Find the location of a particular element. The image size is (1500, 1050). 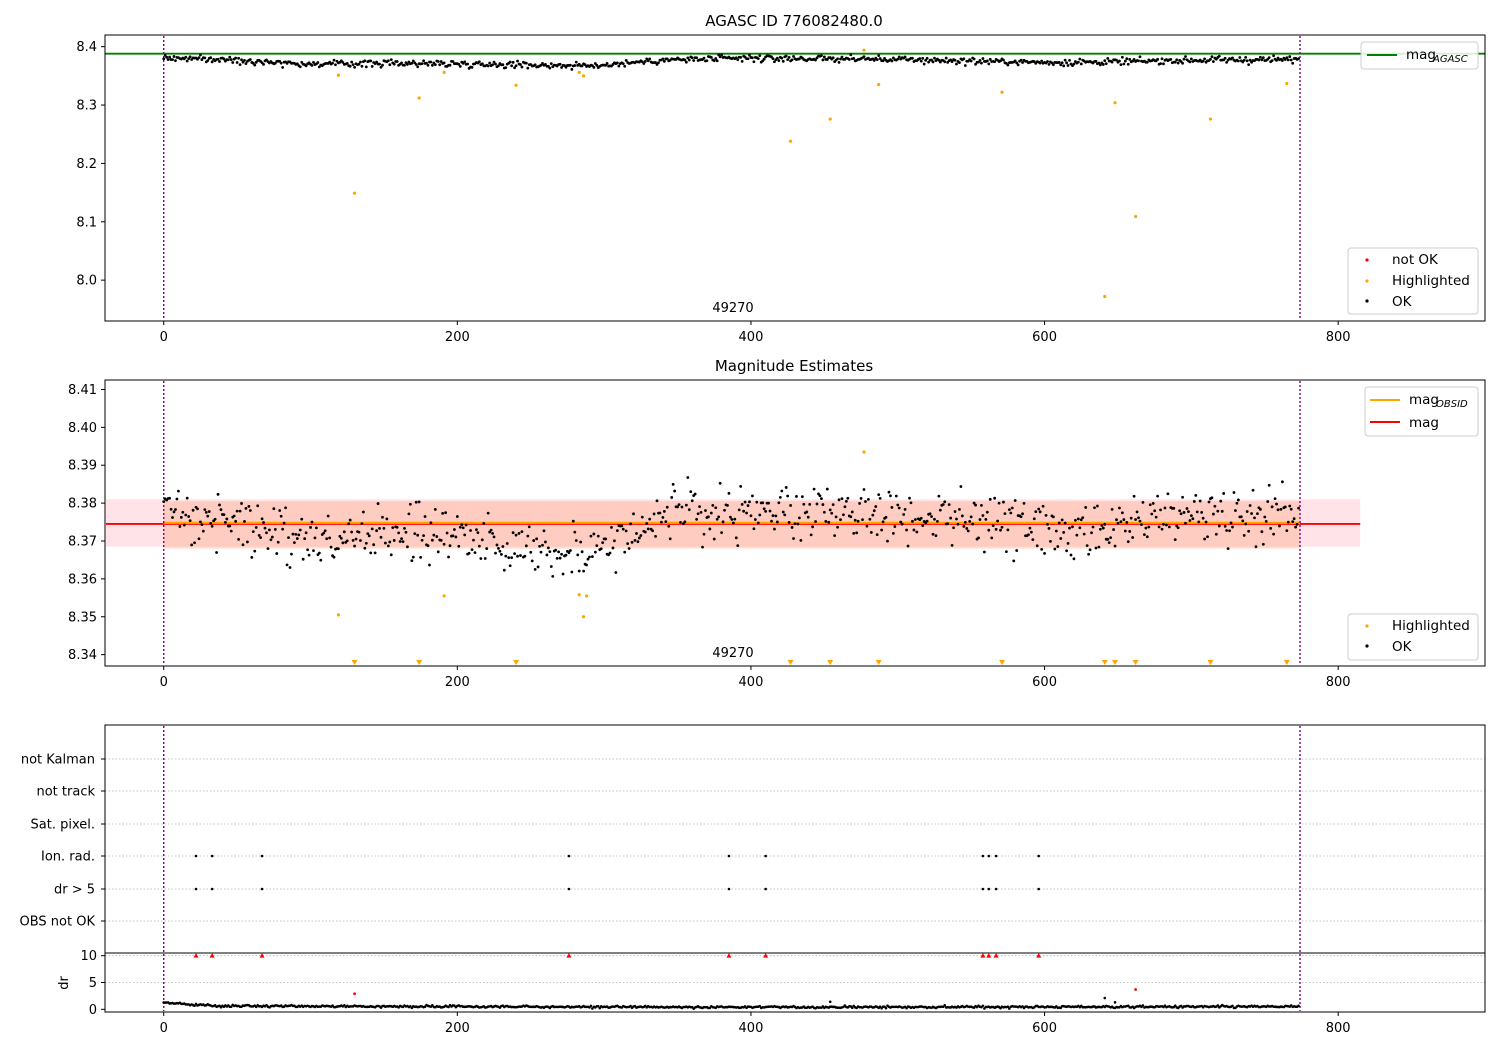

y-tick-label: 8.36 is located at coordinates (82, 579).